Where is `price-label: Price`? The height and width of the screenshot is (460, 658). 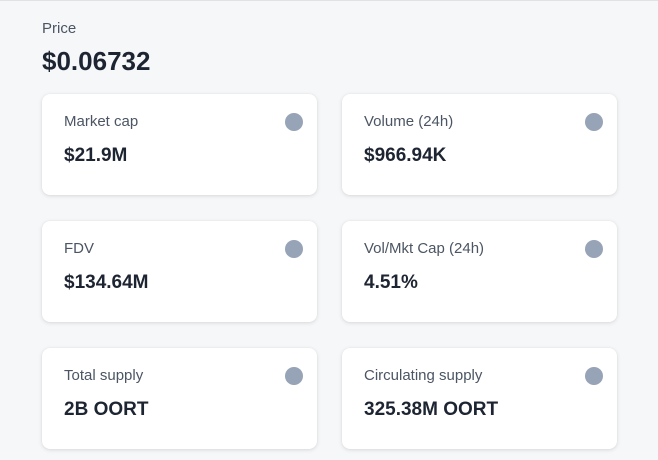
price-label: Price is located at coordinates (59, 28).